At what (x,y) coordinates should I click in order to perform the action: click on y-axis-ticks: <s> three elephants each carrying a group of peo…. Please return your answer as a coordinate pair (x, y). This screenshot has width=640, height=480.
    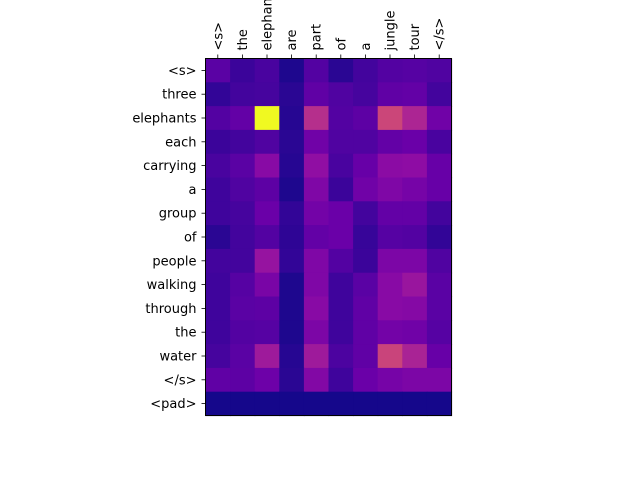
    Looking at the image, I should click on (169, 238).